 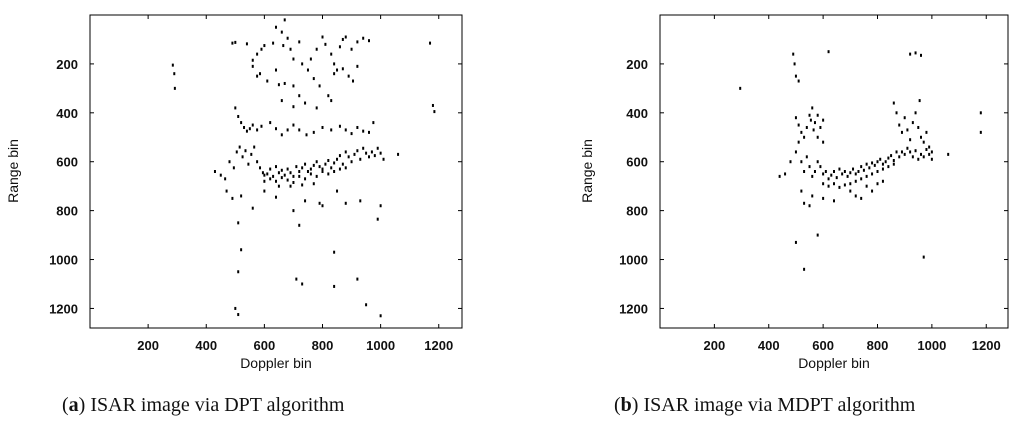 What do you see at coordinates (637, 211) in the screenshot?
I see `y-tick-label: 800` at bounding box center [637, 211].